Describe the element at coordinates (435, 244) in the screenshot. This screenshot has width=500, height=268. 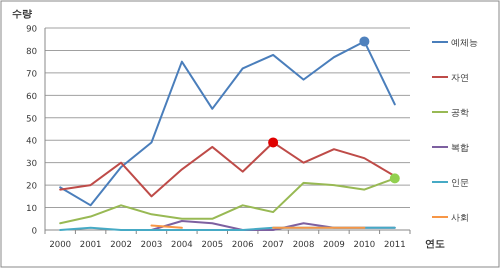
I see `x-axis-title: 연도` at that location.